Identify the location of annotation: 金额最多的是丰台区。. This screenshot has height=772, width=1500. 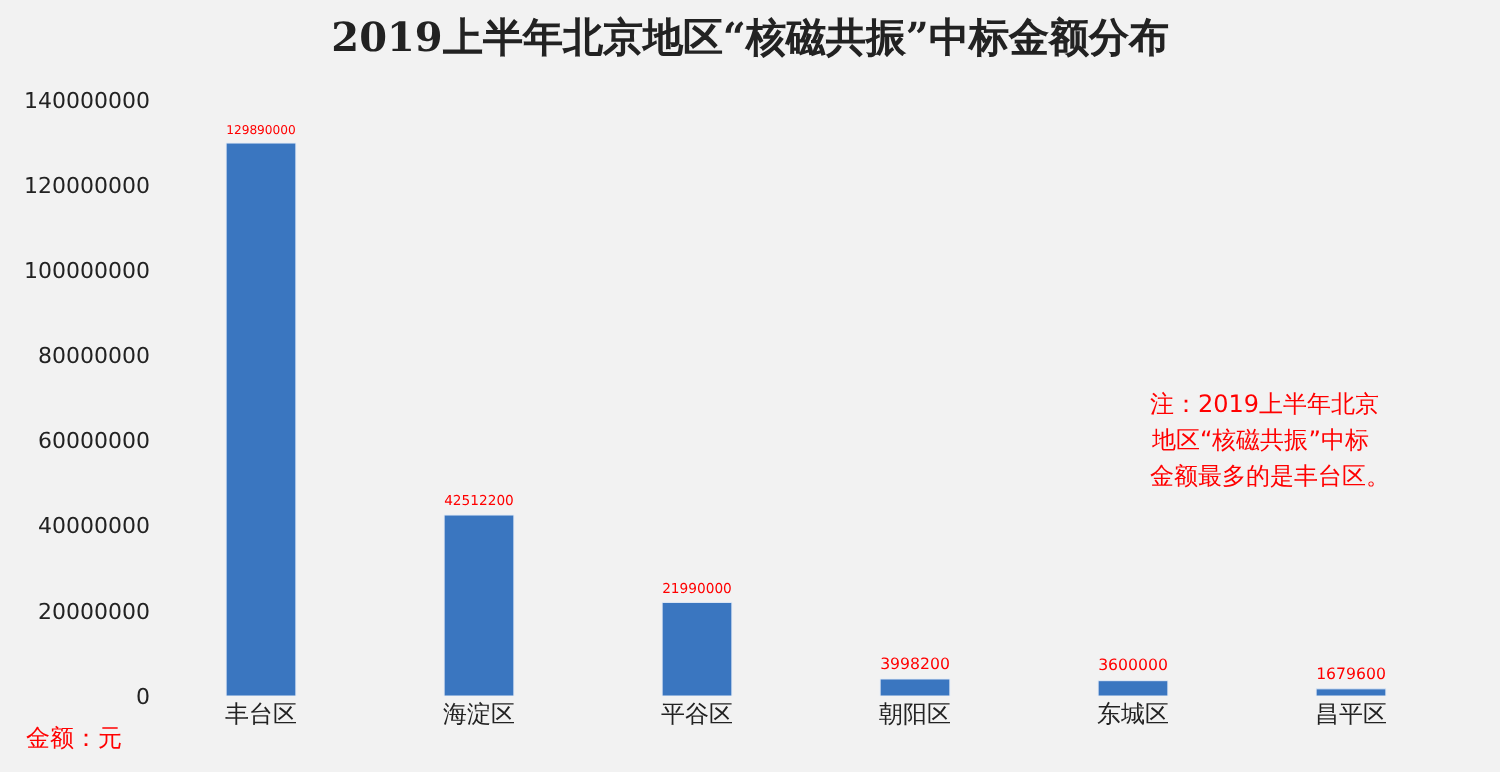
(1270, 476).